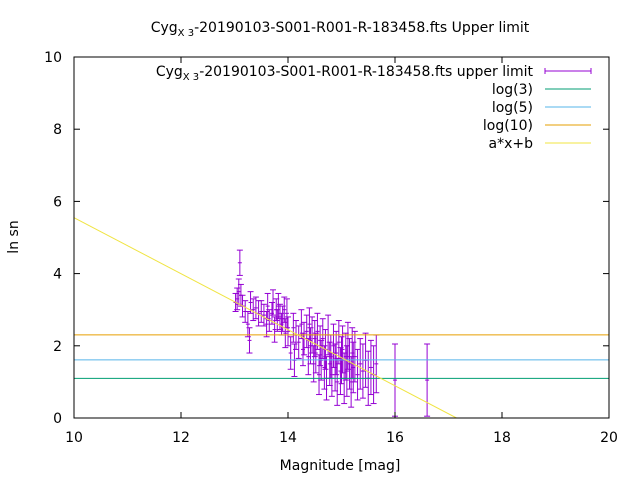 The image size is (640, 480). I want to click on y-tick-label: 6, so click(57, 202).